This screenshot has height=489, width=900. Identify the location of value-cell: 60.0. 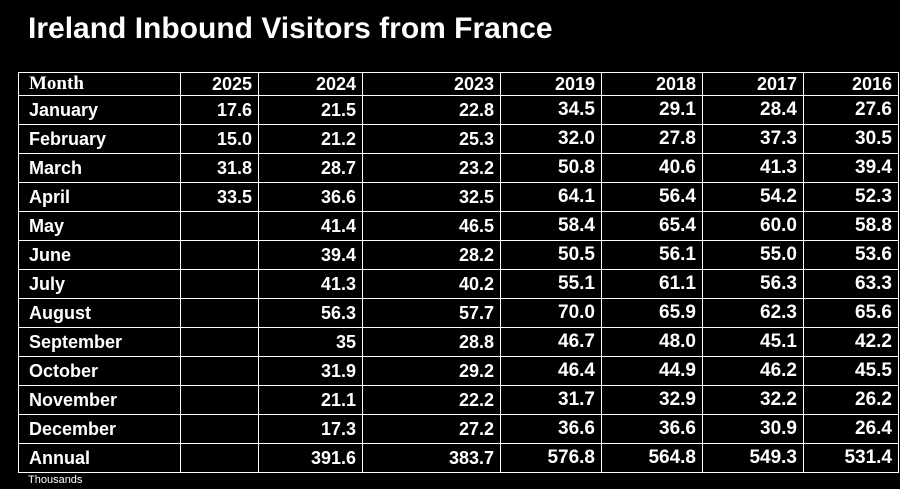
(753, 226).